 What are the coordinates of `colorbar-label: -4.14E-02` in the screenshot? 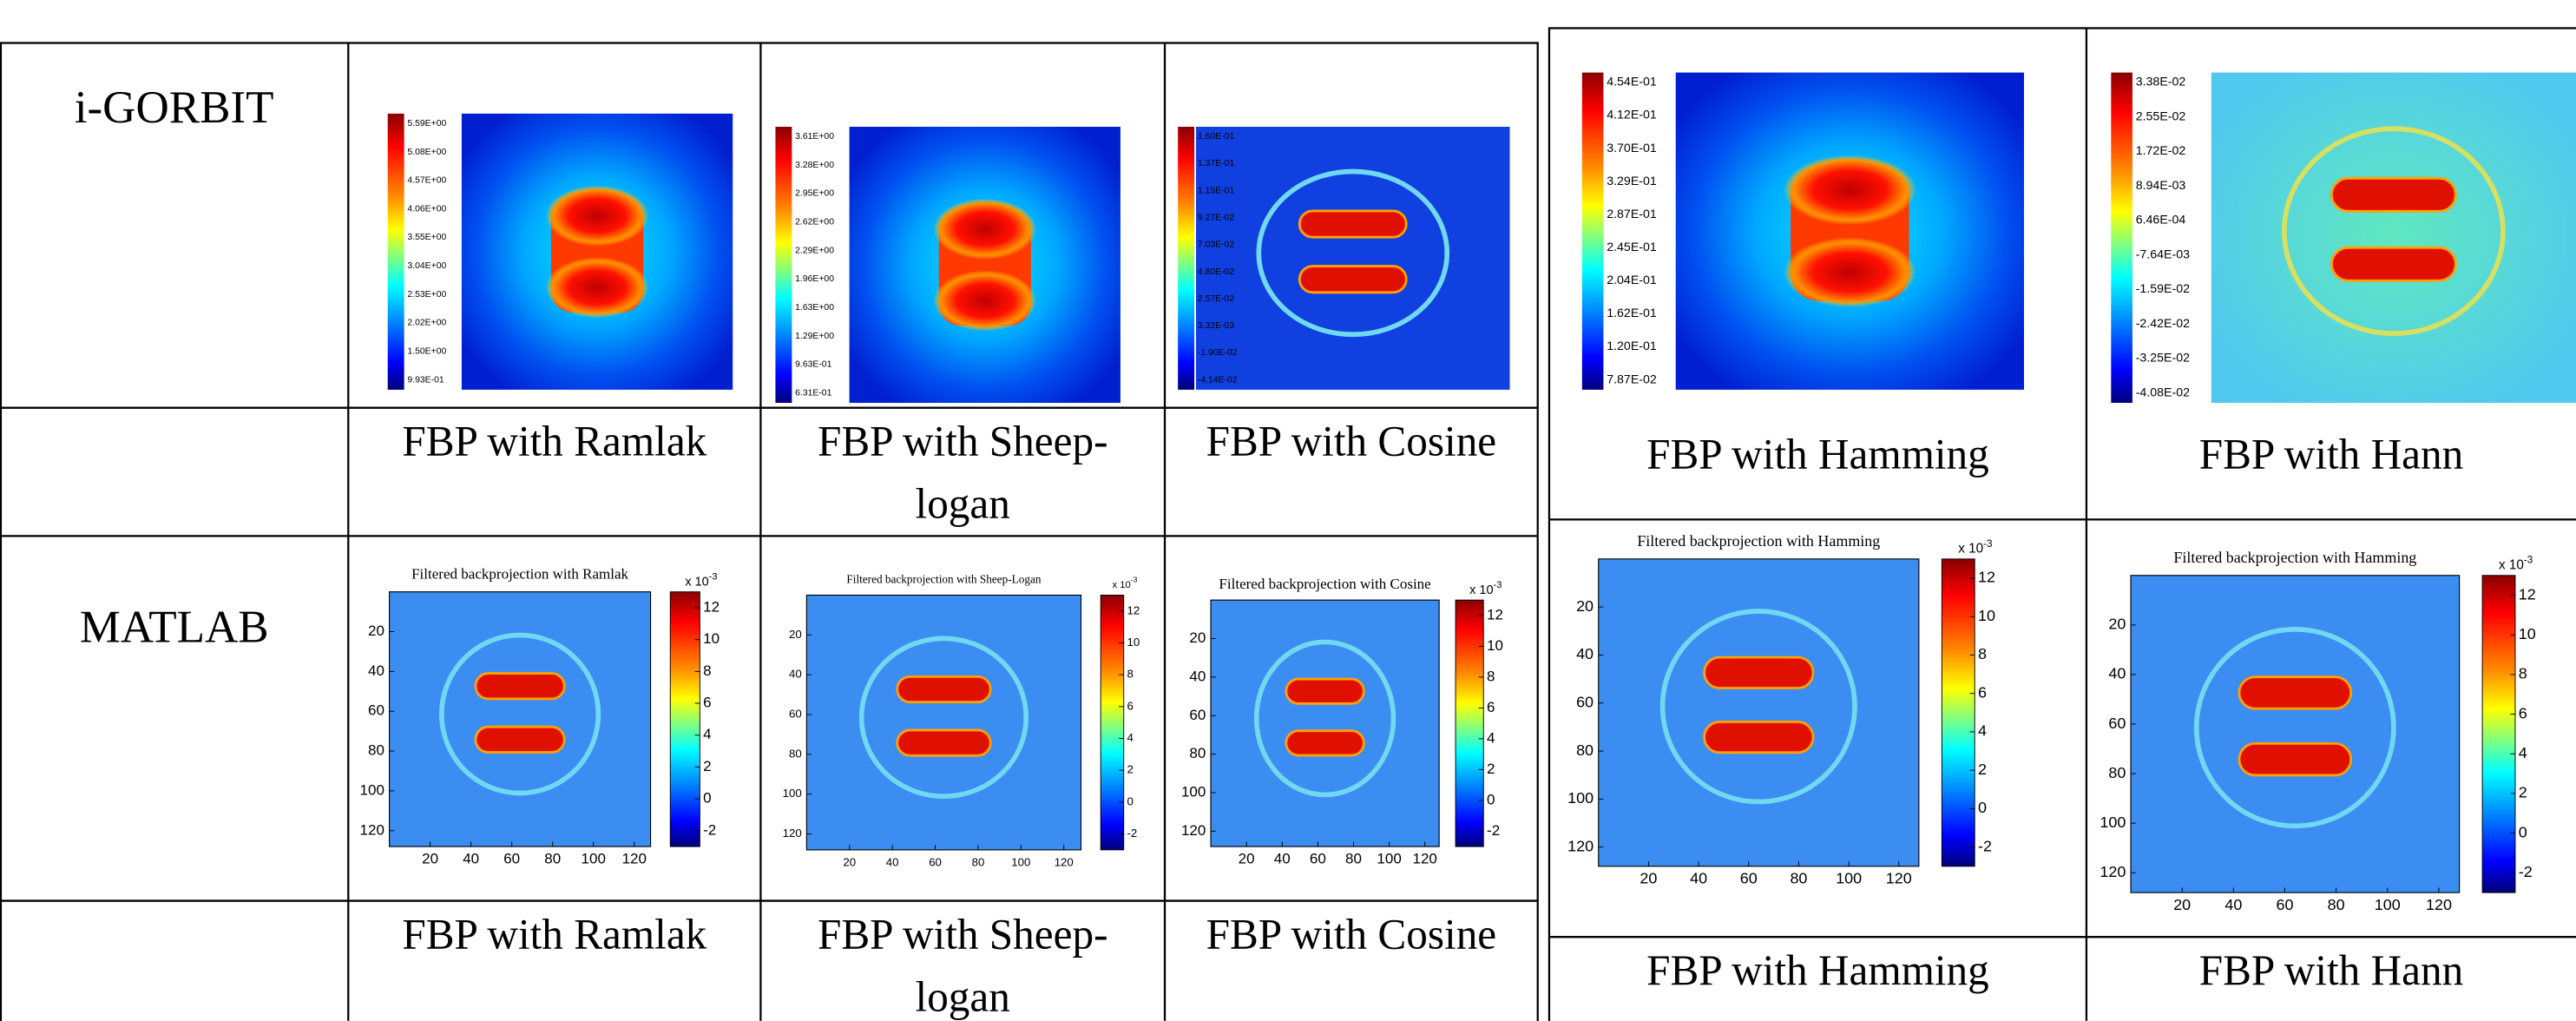 It's located at (1218, 380).